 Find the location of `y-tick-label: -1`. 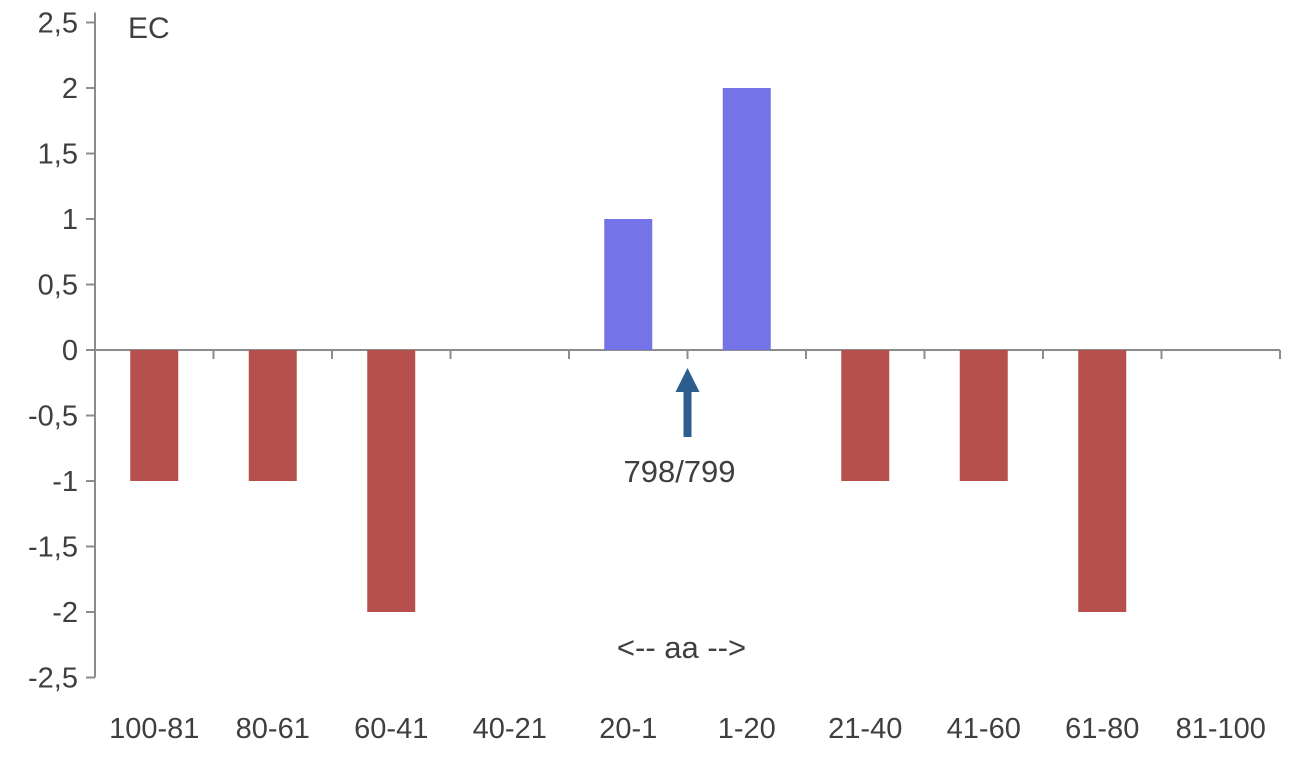

y-tick-label: -1 is located at coordinates (65, 482).